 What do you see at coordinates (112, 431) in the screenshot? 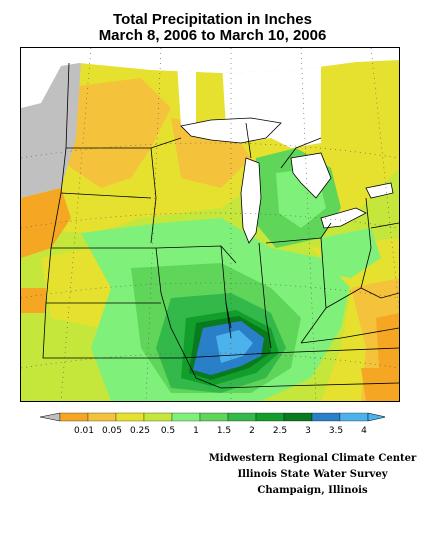
I see `legend-label-0.05: 0.05` at bounding box center [112, 431].